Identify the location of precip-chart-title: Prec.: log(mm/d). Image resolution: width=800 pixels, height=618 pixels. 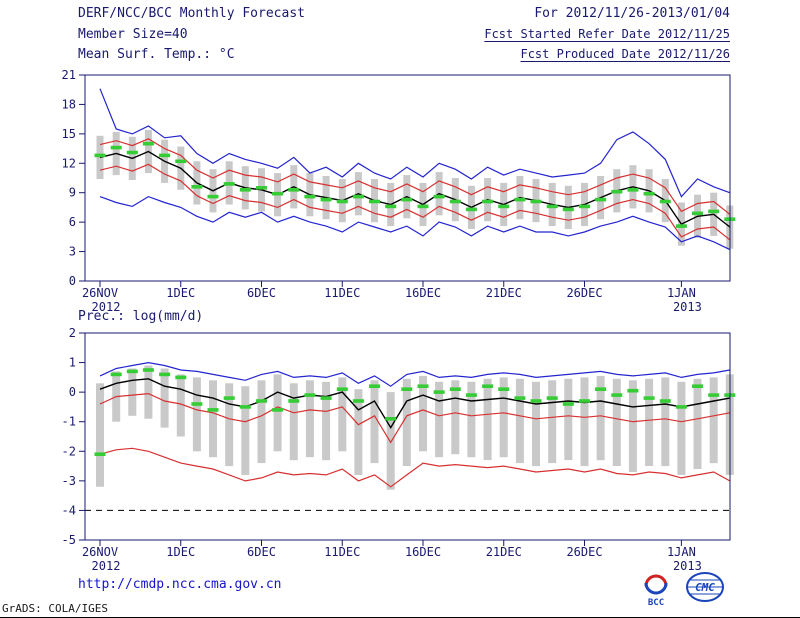
(141, 316).